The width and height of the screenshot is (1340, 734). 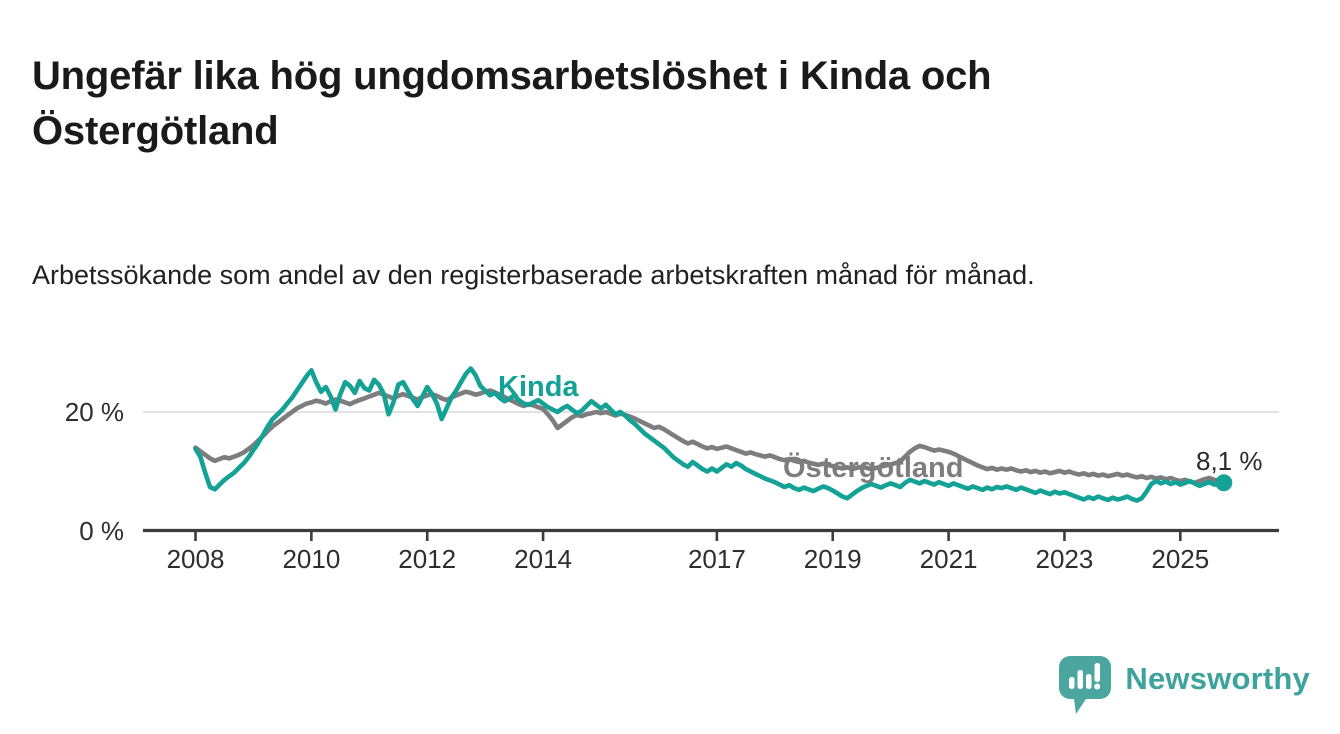 I want to click on x-tick-label: 2012, so click(x=427, y=559).